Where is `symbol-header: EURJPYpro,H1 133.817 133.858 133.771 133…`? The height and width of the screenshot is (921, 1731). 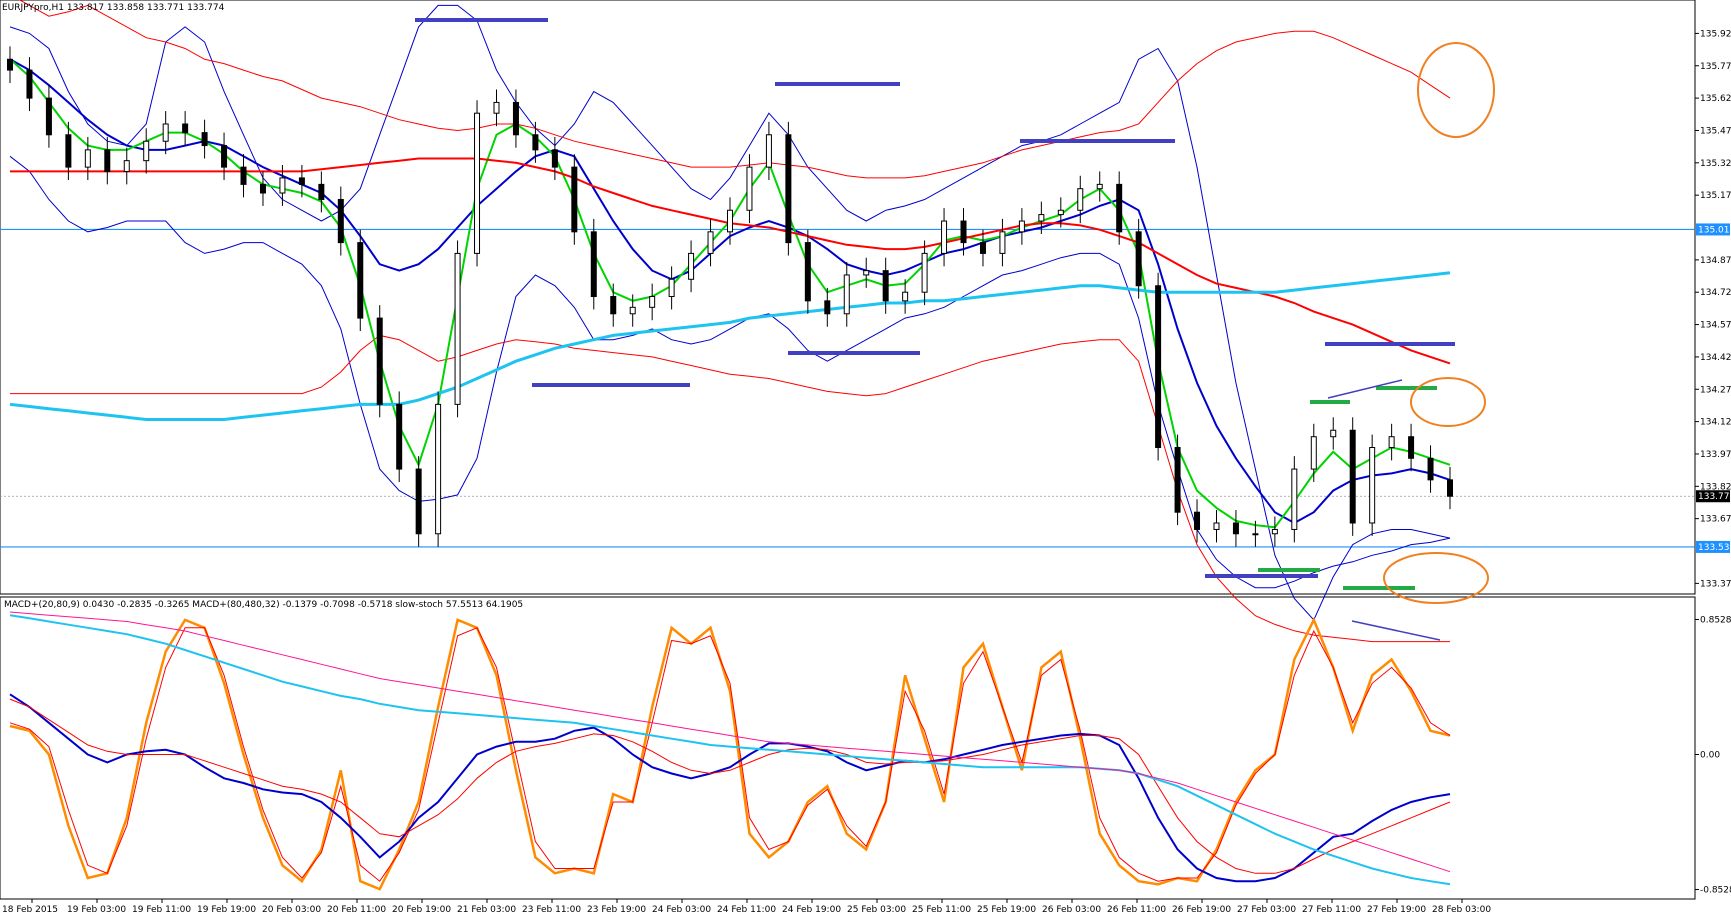 symbol-header: EURJPYpro,H1 133.817 133.858 133.771 133… is located at coordinates (113, 8).